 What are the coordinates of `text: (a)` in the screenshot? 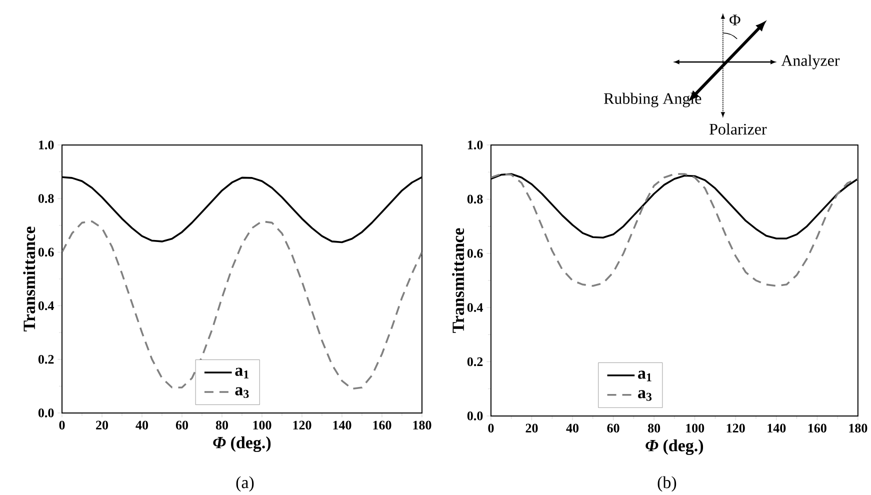 It's located at (245, 484).